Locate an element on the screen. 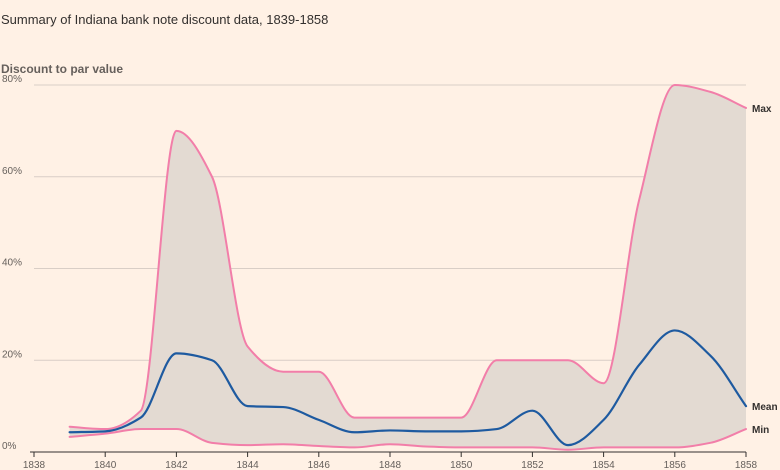 Image resolution: width=780 pixels, height=470 pixels. x-tick-label: 1844 is located at coordinates (247, 465).